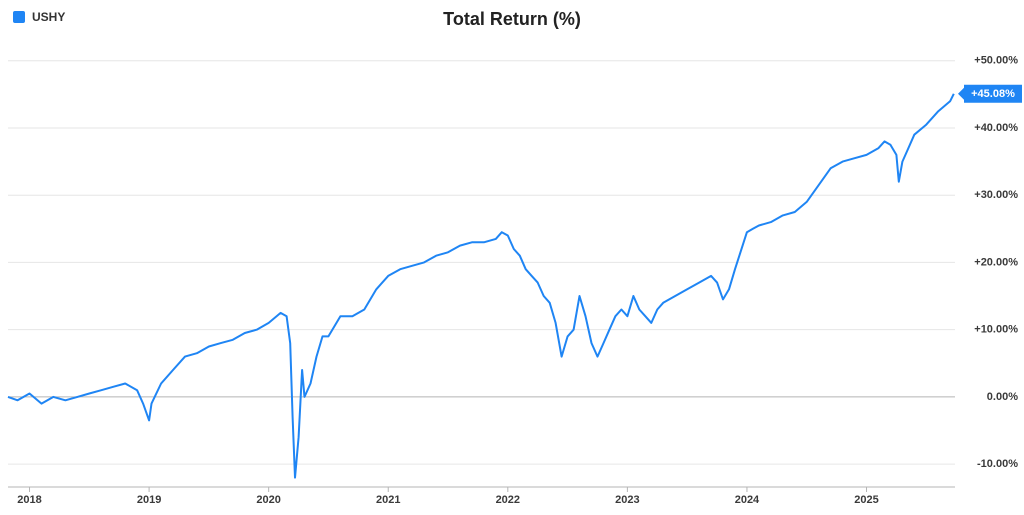 Image resolution: width=1024 pixels, height=515 pixels. What do you see at coordinates (48, 17) in the screenshot?
I see `legend-label: USHY` at bounding box center [48, 17].